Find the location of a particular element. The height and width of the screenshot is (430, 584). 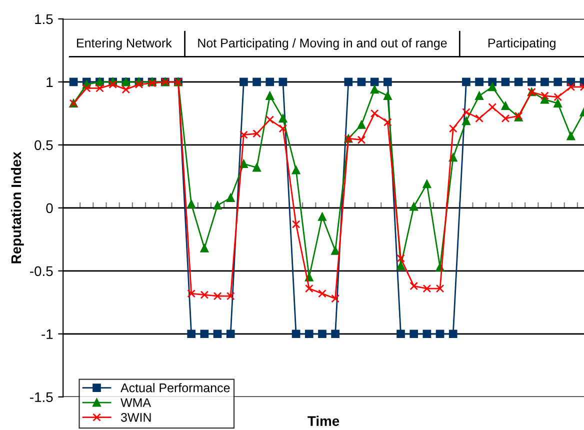

y-tick-label: 1.5 is located at coordinates (44, 19).